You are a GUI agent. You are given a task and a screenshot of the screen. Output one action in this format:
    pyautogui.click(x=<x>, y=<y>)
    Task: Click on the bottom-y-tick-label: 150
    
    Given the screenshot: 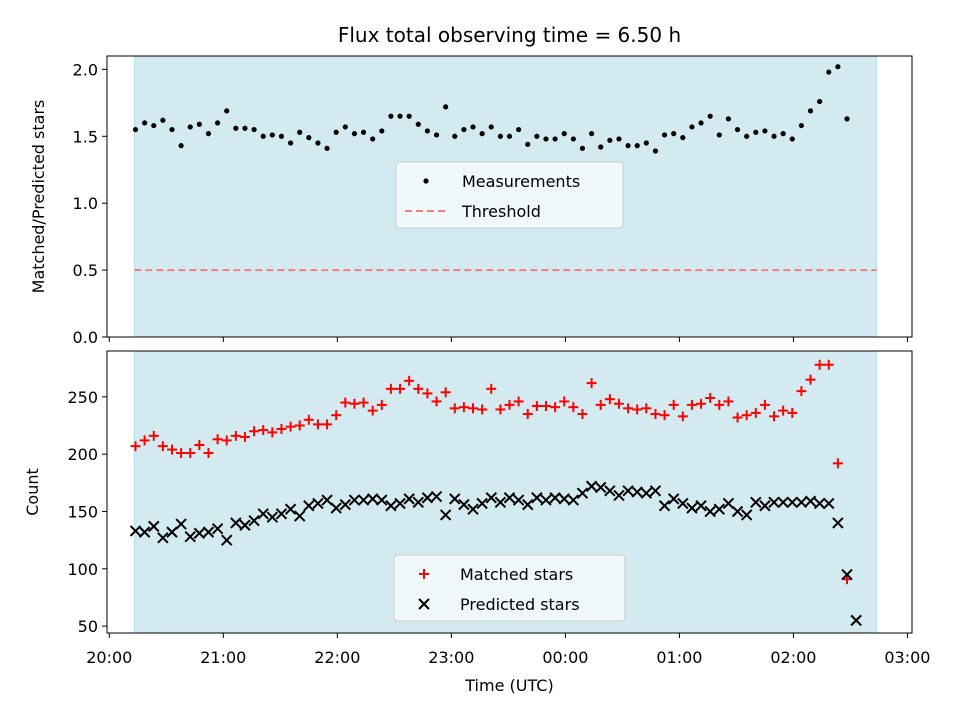 What is the action you would take?
    pyautogui.click(x=82, y=511)
    